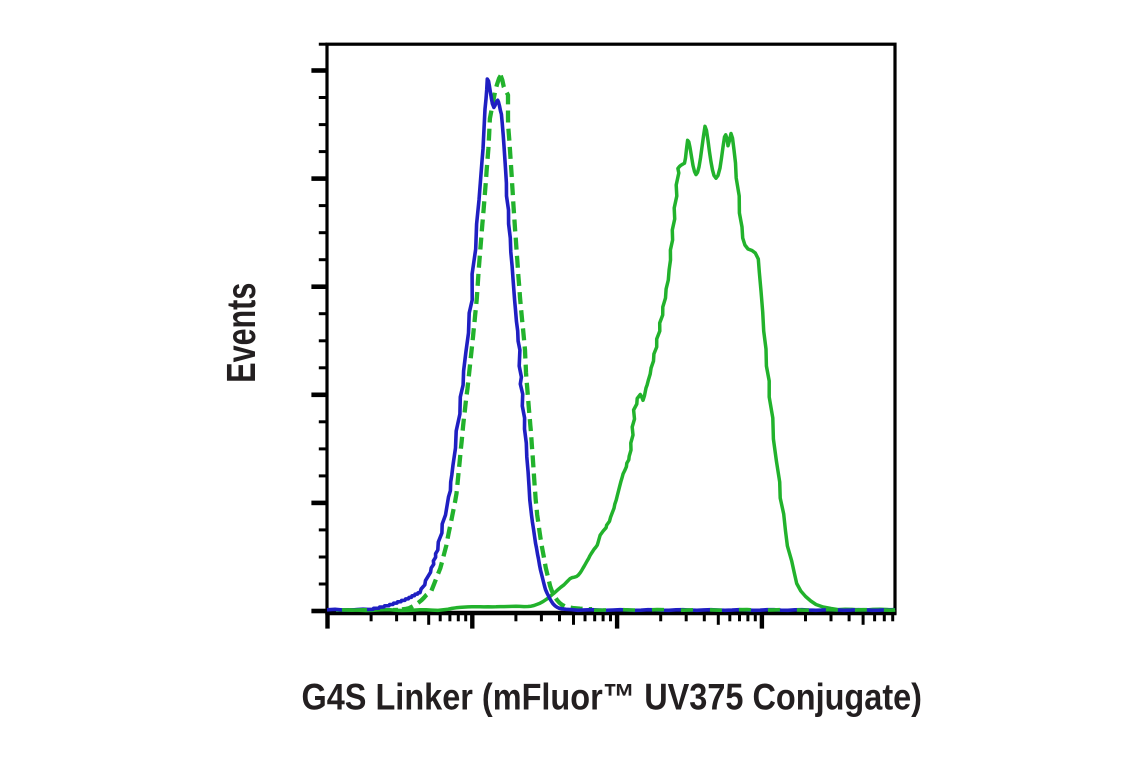 The height and width of the screenshot is (773, 1141). I want to click on svg-text:G4S Linker (mFluor™ UV375 Conj: G4S Linker (mFluor™ UV375 Conjugate), so click(612, 697).